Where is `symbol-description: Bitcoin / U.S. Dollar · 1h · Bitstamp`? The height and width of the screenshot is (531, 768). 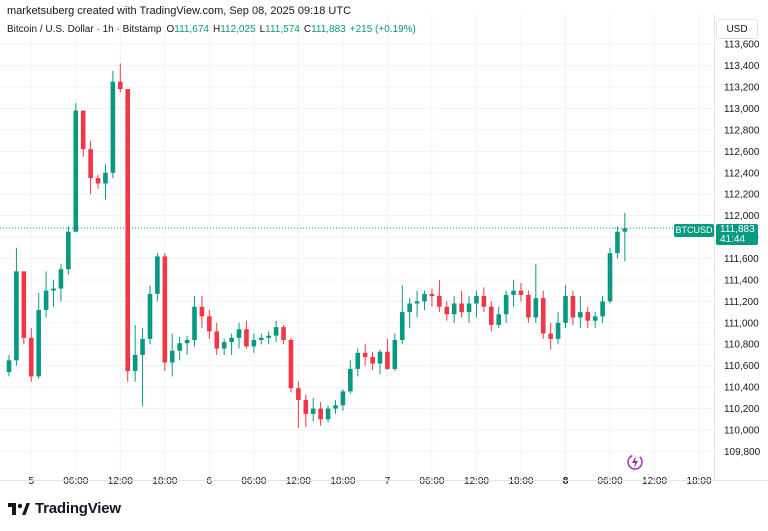 symbol-description: Bitcoin / U.S. Dollar · 1h · Bitstamp is located at coordinates (84, 29).